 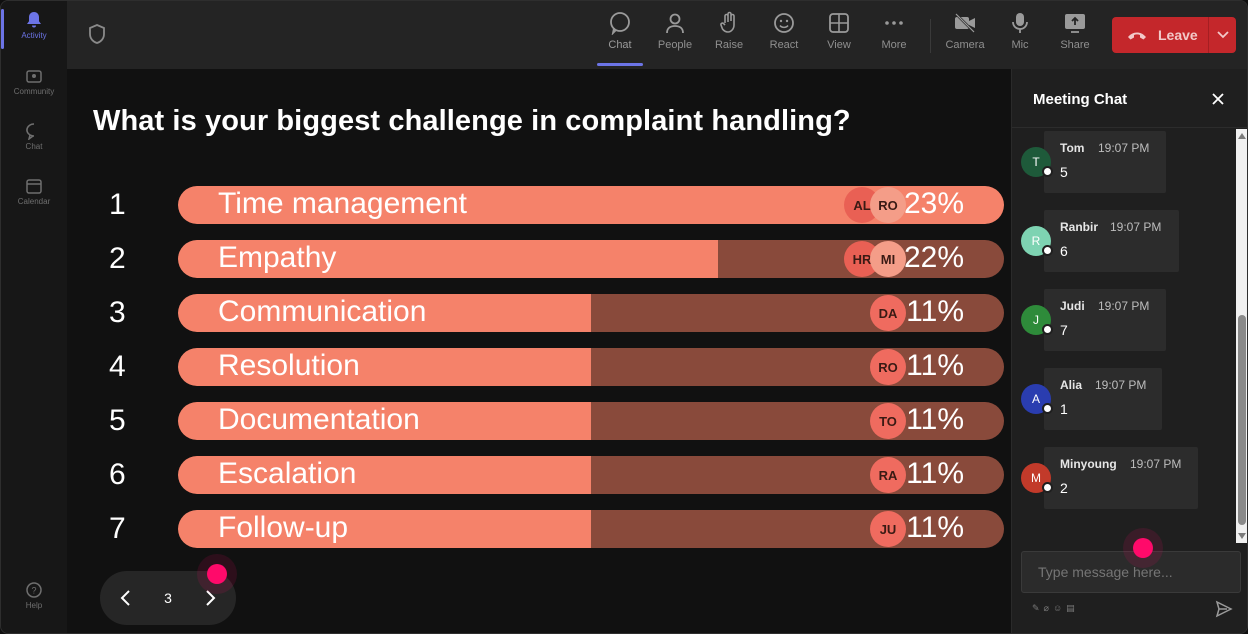 I want to click on close-icon, so click(x=1218, y=99).